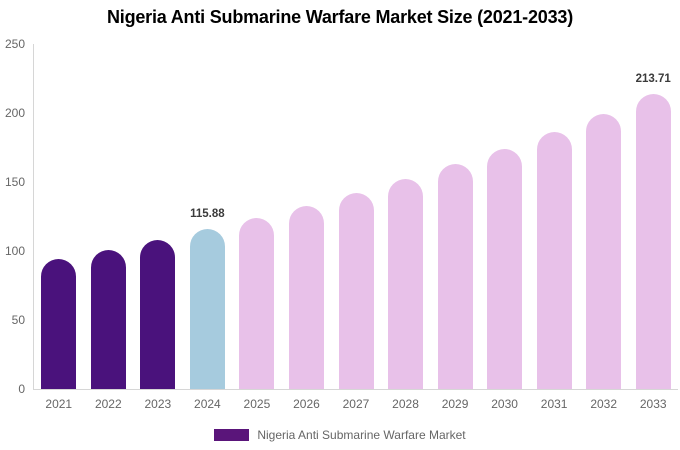 This screenshot has height=450, width=680. Describe the element at coordinates (207, 404) in the screenshot. I see `x-tick-label: 2024` at that location.